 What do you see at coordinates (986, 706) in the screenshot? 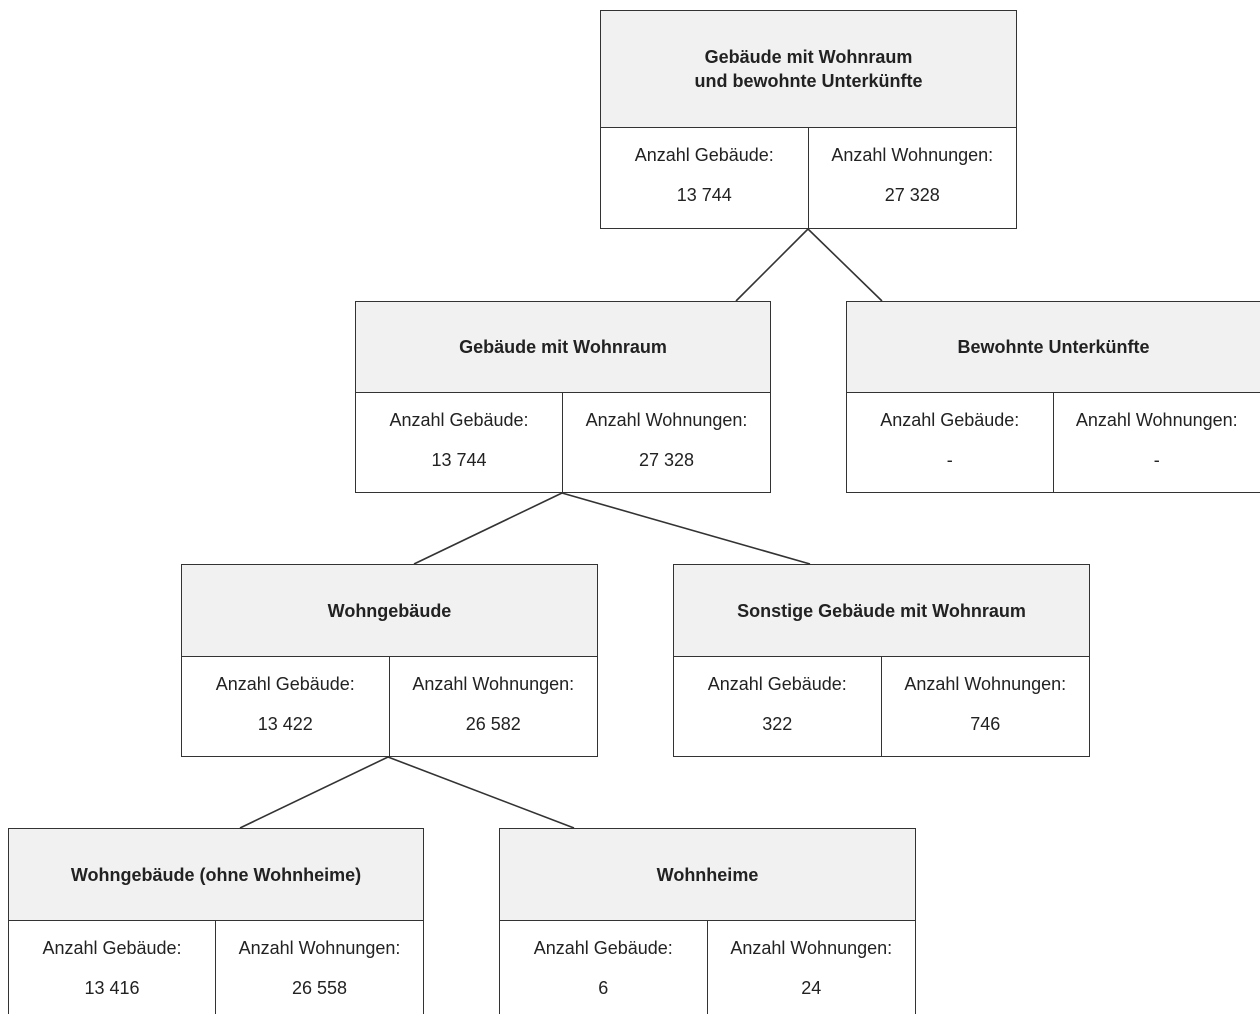
I see `wohnungen-cell: Anzahl Wohnungen: 746` at bounding box center [986, 706].